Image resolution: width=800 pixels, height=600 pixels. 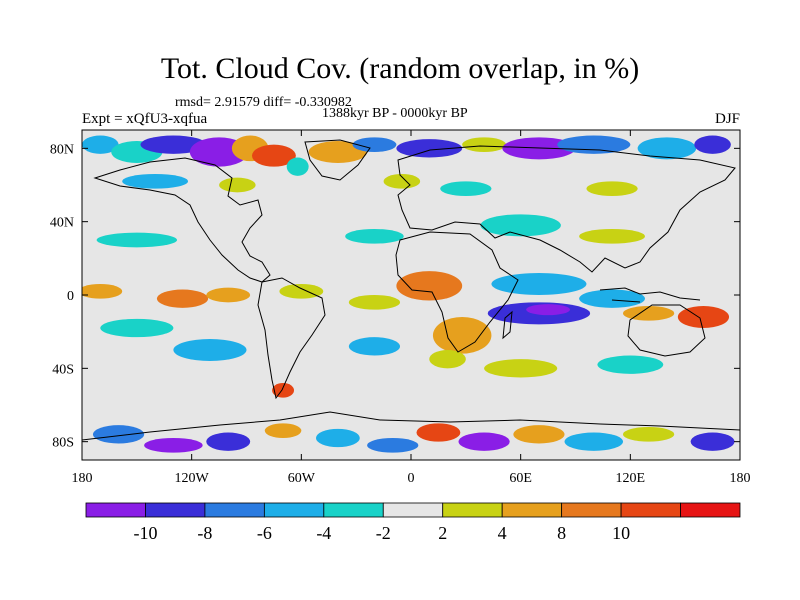 I want to click on coastline-indonesia, so click(x=650, y=295).